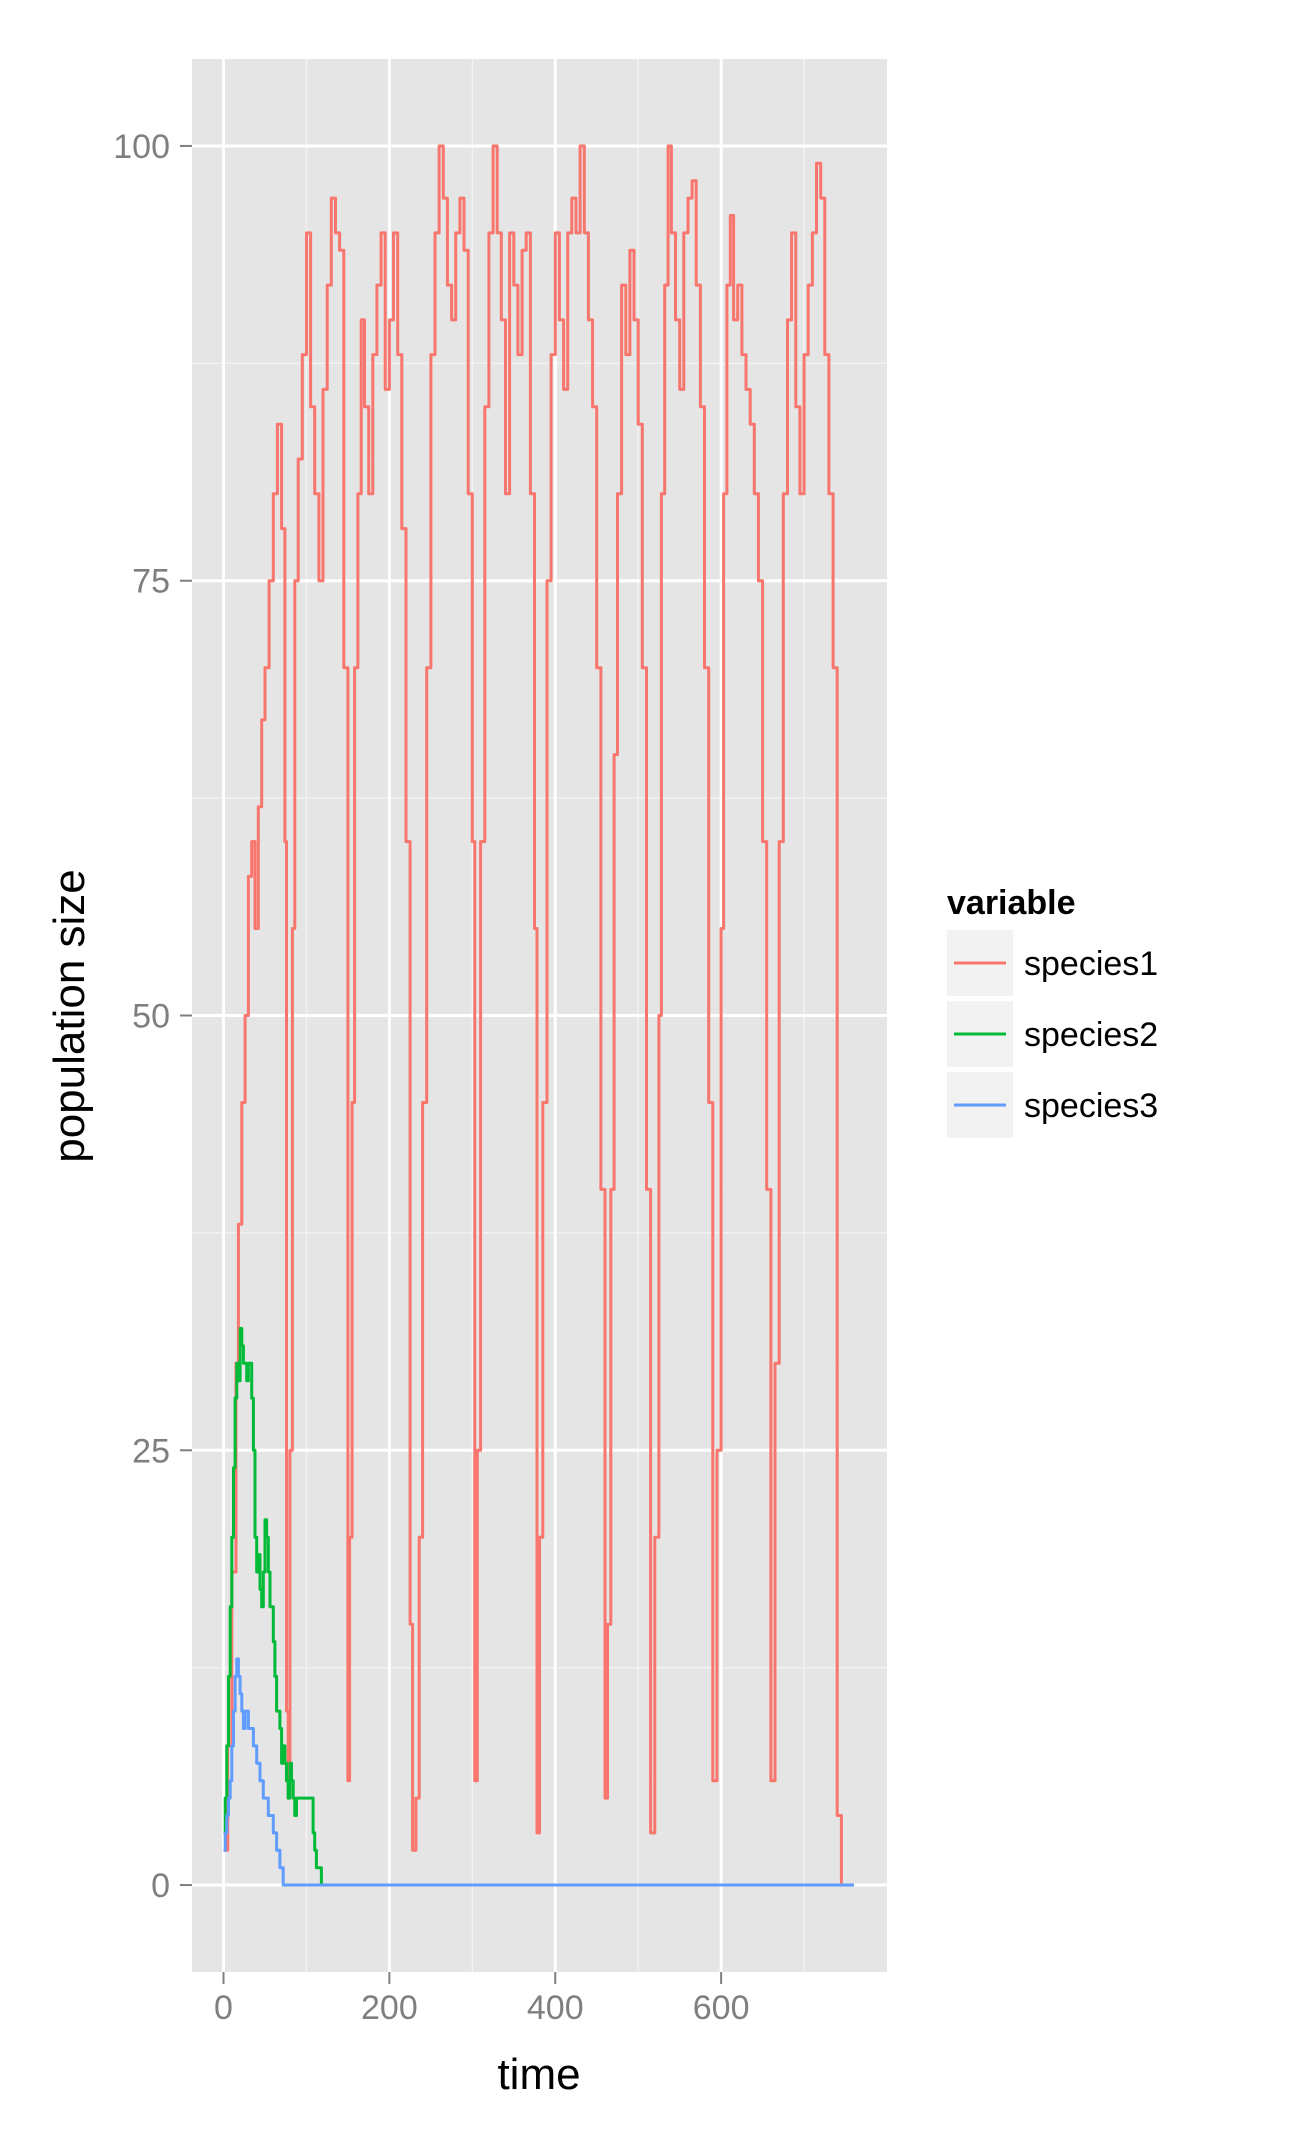 This screenshot has width=1300, height=2134. Describe the element at coordinates (389, 2008) in the screenshot. I see `x-tick-label: 200` at that location.